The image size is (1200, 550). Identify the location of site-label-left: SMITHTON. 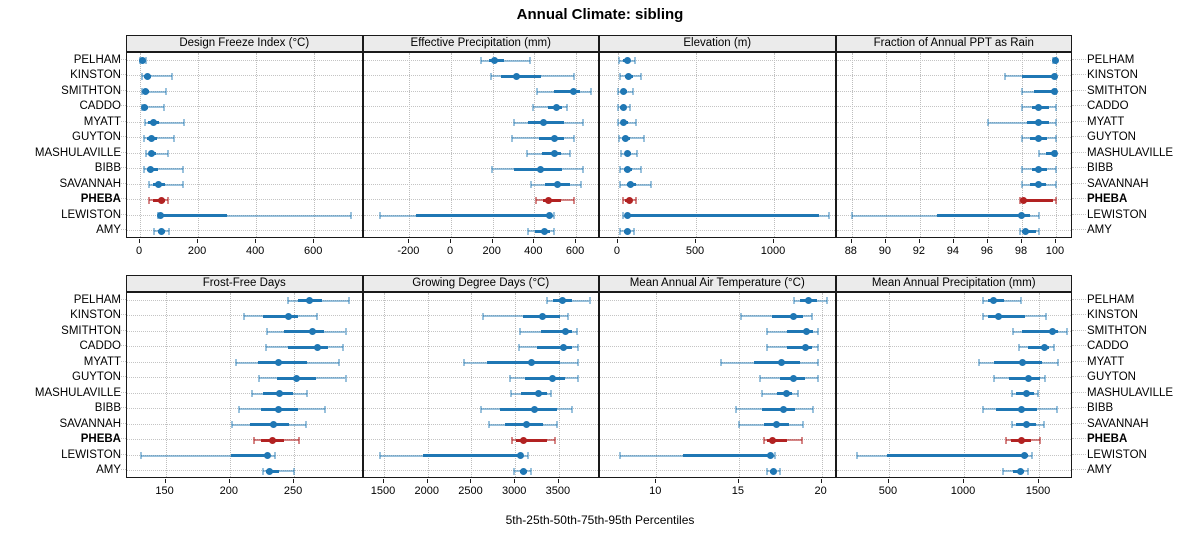
(74, 330).